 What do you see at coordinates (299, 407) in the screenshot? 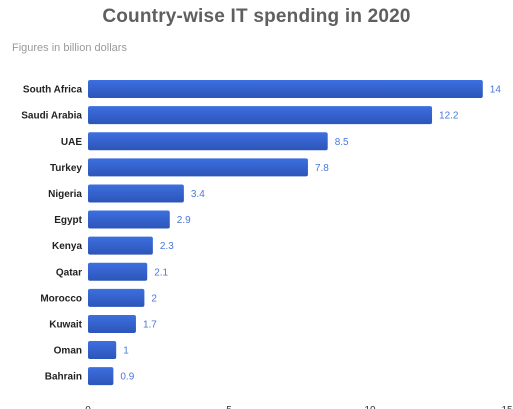
I see `x-axis: 0 5 10 15` at bounding box center [299, 407].